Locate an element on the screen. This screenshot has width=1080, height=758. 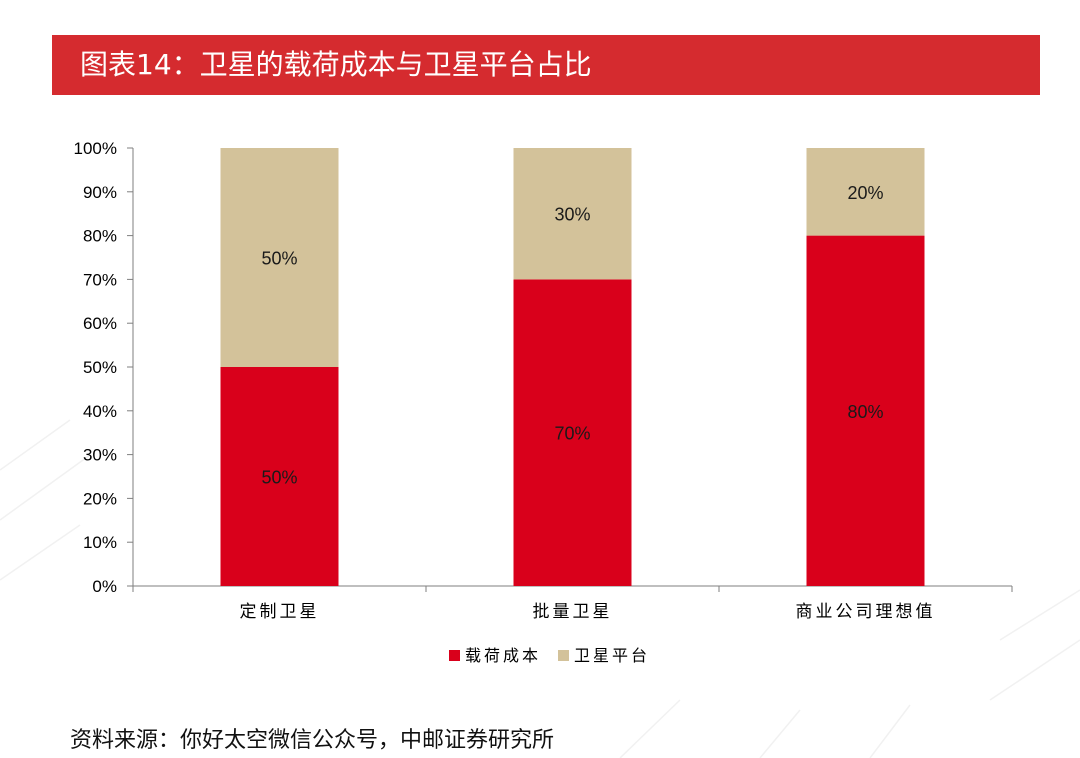
title-bar: 图表14：卫星的载荷成本与卫星平台占比 is located at coordinates (546, 65).